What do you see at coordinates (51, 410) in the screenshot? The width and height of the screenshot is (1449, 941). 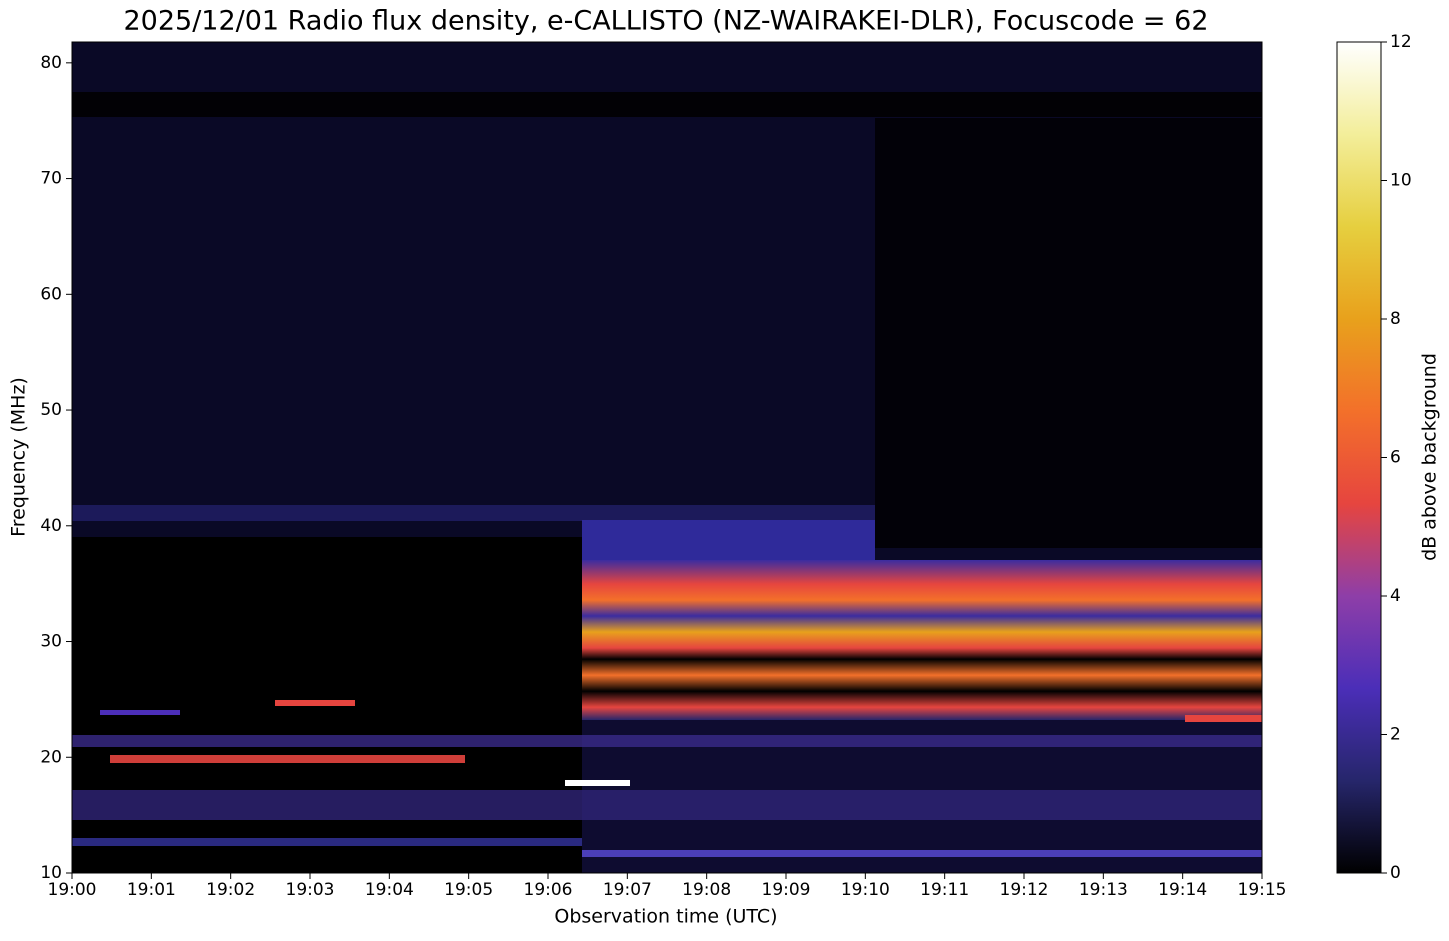 I see `y-tick-label: 50` at bounding box center [51, 410].